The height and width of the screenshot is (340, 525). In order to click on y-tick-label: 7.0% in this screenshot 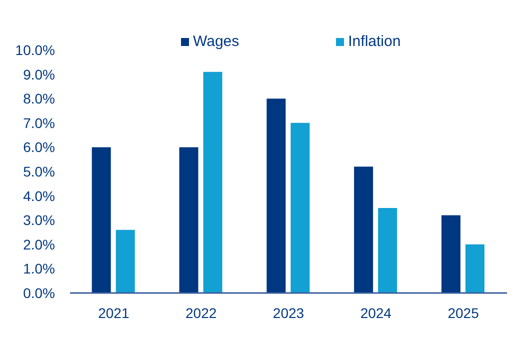, I will do `click(39, 122)`.